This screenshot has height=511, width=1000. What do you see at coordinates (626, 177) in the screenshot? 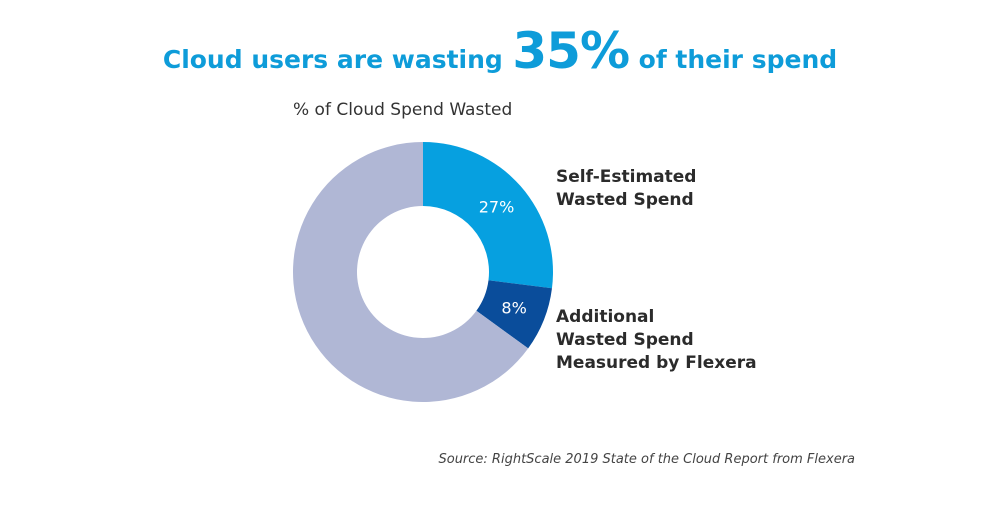
I see `legend-self-estimated-line-1: Self-Estimated` at bounding box center [626, 177].